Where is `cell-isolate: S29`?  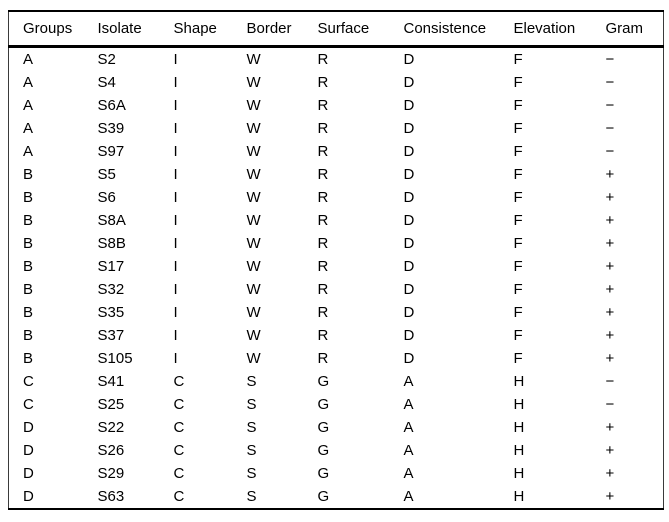
cell-isolate: S29 is located at coordinates (111, 473).